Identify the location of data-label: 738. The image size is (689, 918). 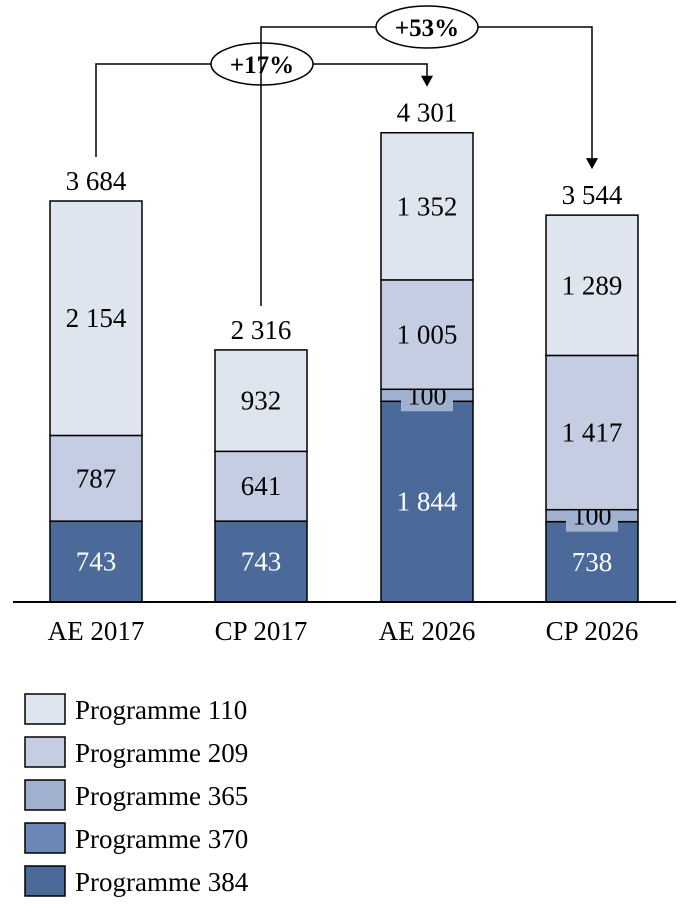
(592, 562).